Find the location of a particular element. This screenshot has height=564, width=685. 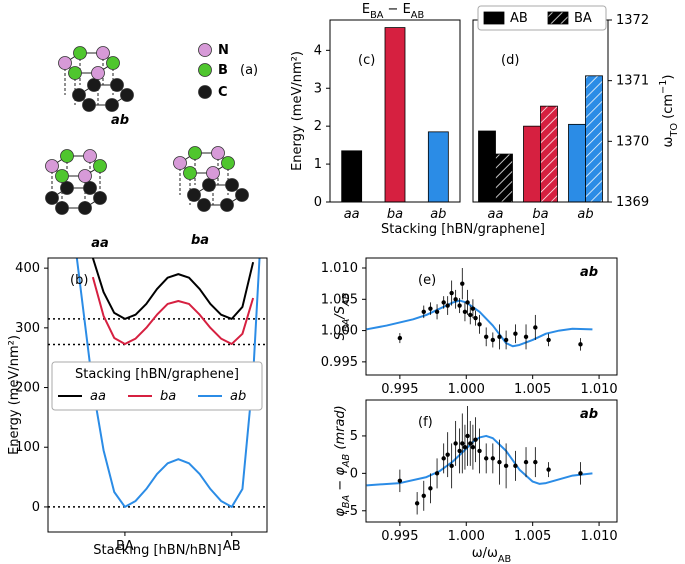

x-tick-label: ab is located at coordinates (585, 214).